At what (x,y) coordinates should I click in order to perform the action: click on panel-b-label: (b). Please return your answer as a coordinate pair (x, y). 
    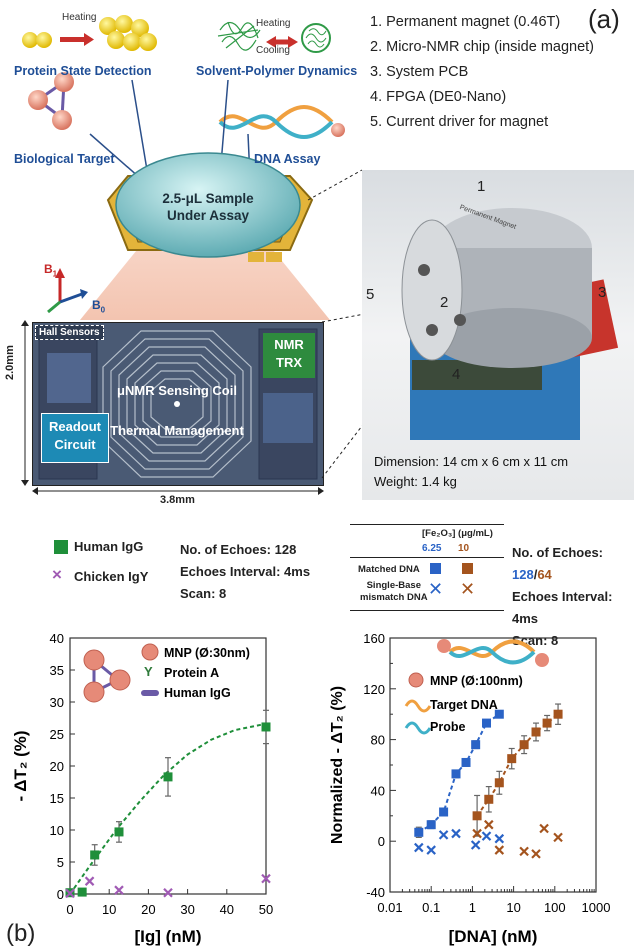
    Looking at the image, I should click on (21, 933).